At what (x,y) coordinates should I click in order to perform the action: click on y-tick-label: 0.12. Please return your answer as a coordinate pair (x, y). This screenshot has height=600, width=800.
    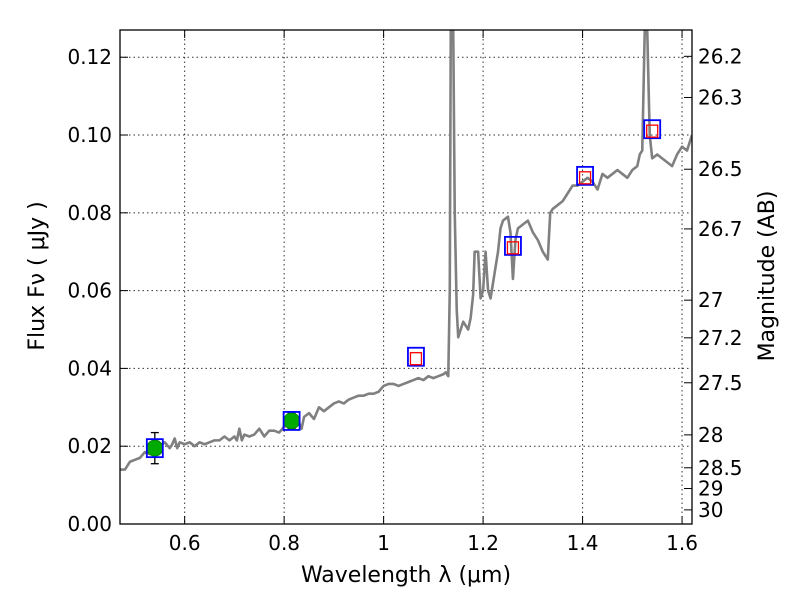
    Looking at the image, I should click on (89, 57).